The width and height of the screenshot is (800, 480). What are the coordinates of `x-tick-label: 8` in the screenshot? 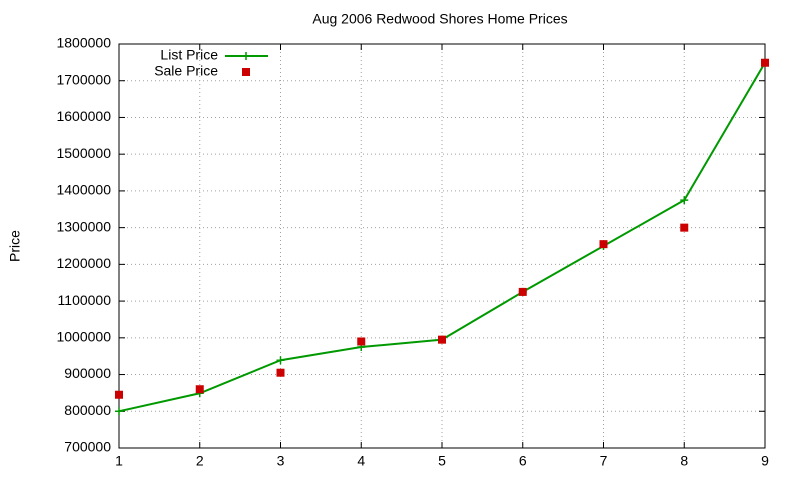 It's located at (684, 461).